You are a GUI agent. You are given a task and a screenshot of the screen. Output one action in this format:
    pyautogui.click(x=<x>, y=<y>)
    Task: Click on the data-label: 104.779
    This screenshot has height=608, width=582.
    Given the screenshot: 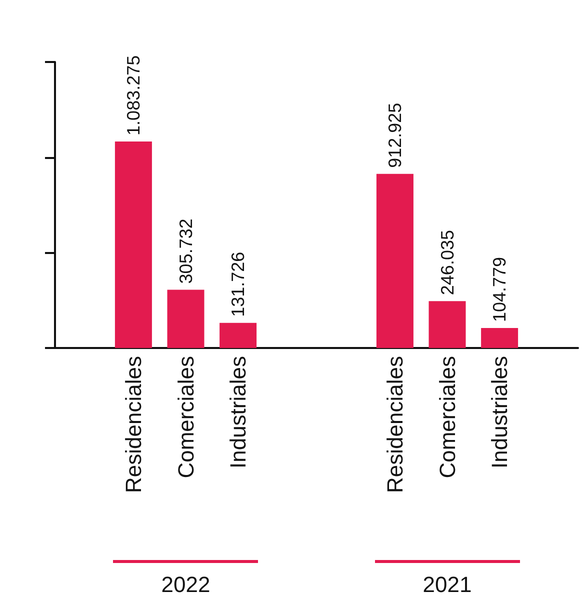 What is the action you would take?
    pyautogui.click(x=500, y=289)
    